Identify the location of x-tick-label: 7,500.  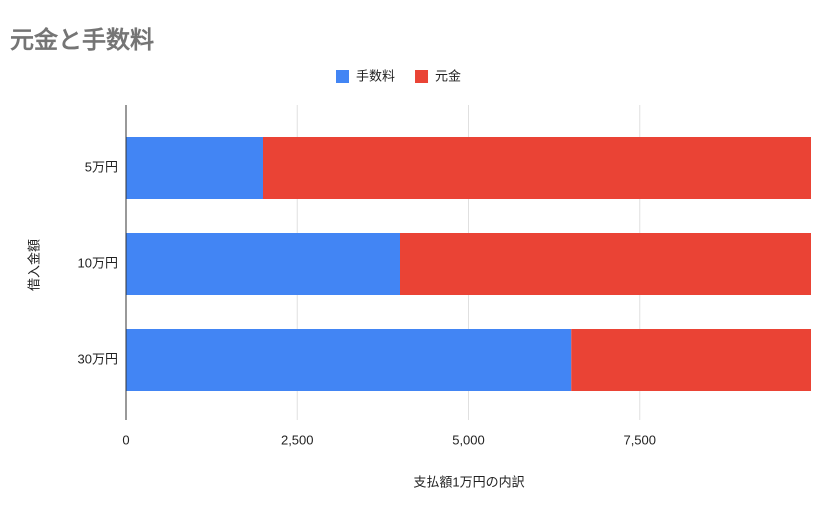
(639, 439).